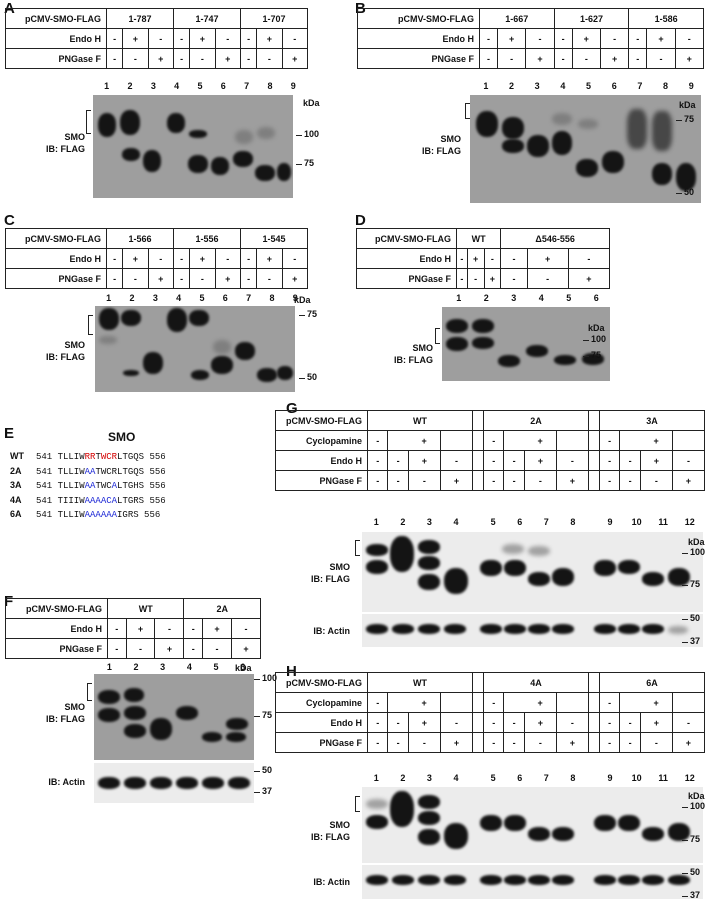 The height and width of the screenshot is (911, 709). What do you see at coordinates (517, 18) in the screenshot?
I see `group-label: 1-667` at bounding box center [517, 18].